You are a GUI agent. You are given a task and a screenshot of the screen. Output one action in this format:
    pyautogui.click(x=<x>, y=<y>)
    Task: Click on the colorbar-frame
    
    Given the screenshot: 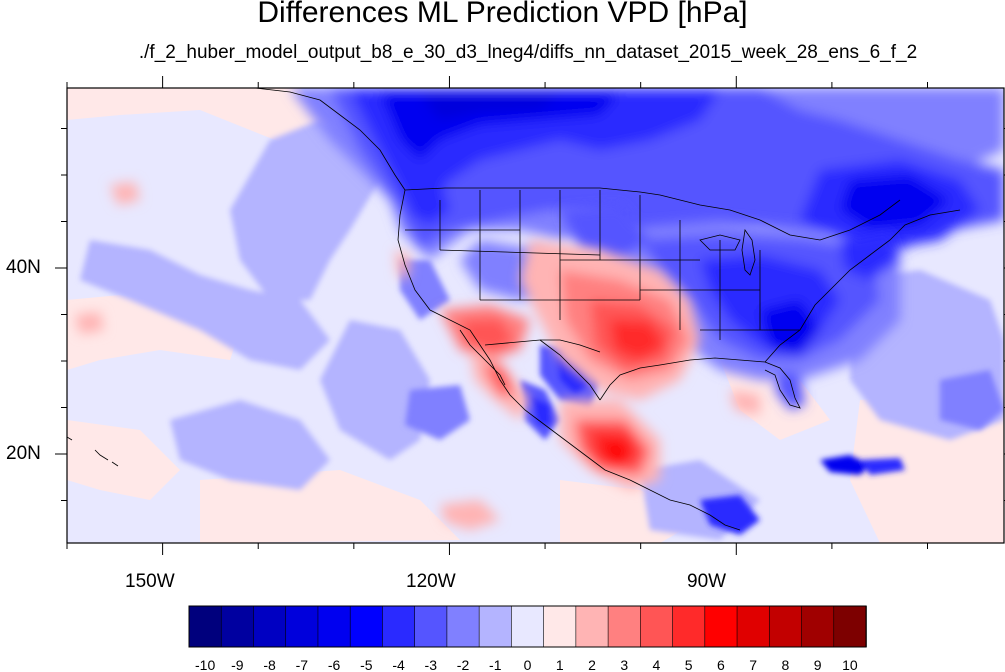 What is the action you would take?
    pyautogui.click(x=527, y=626)
    